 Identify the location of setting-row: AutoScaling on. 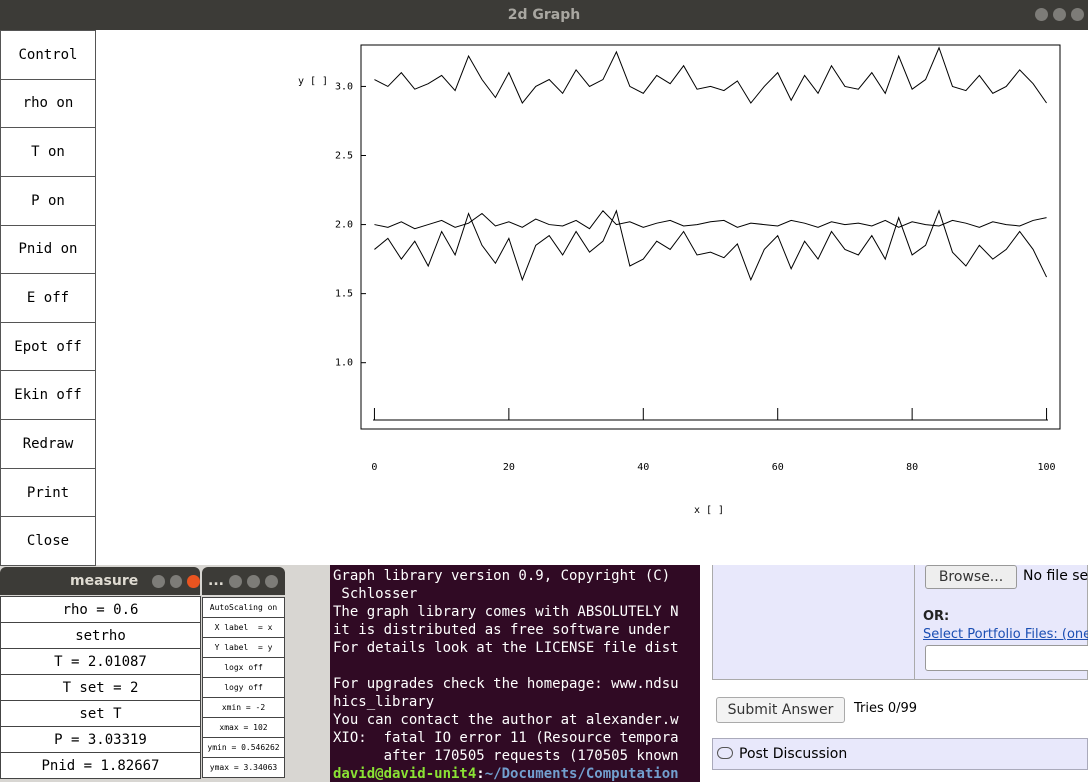
(243, 607).